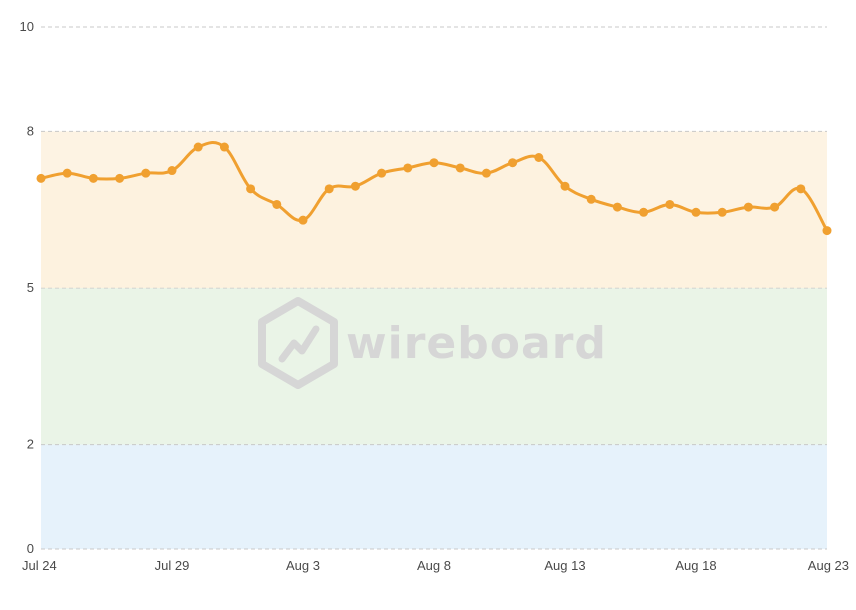 This screenshot has width=856, height=610. What do you see at coordinates (27, 26) in the screenshot?
I see `y-tick-label: 10` at bounding box center [27, 26].